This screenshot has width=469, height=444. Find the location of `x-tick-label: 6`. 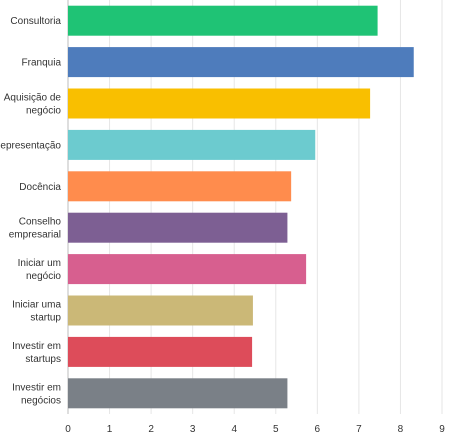

x-tick-label: 6 is located at coordinates (318, 429).